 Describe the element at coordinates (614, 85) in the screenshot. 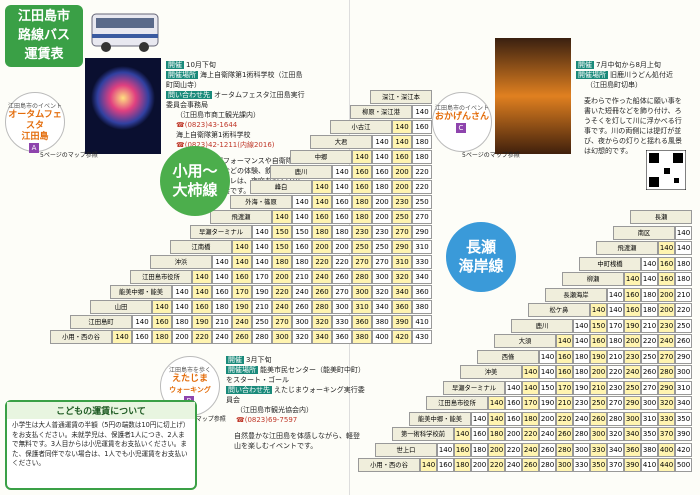

I see `event-sub: （江田島町切串）` at that location.